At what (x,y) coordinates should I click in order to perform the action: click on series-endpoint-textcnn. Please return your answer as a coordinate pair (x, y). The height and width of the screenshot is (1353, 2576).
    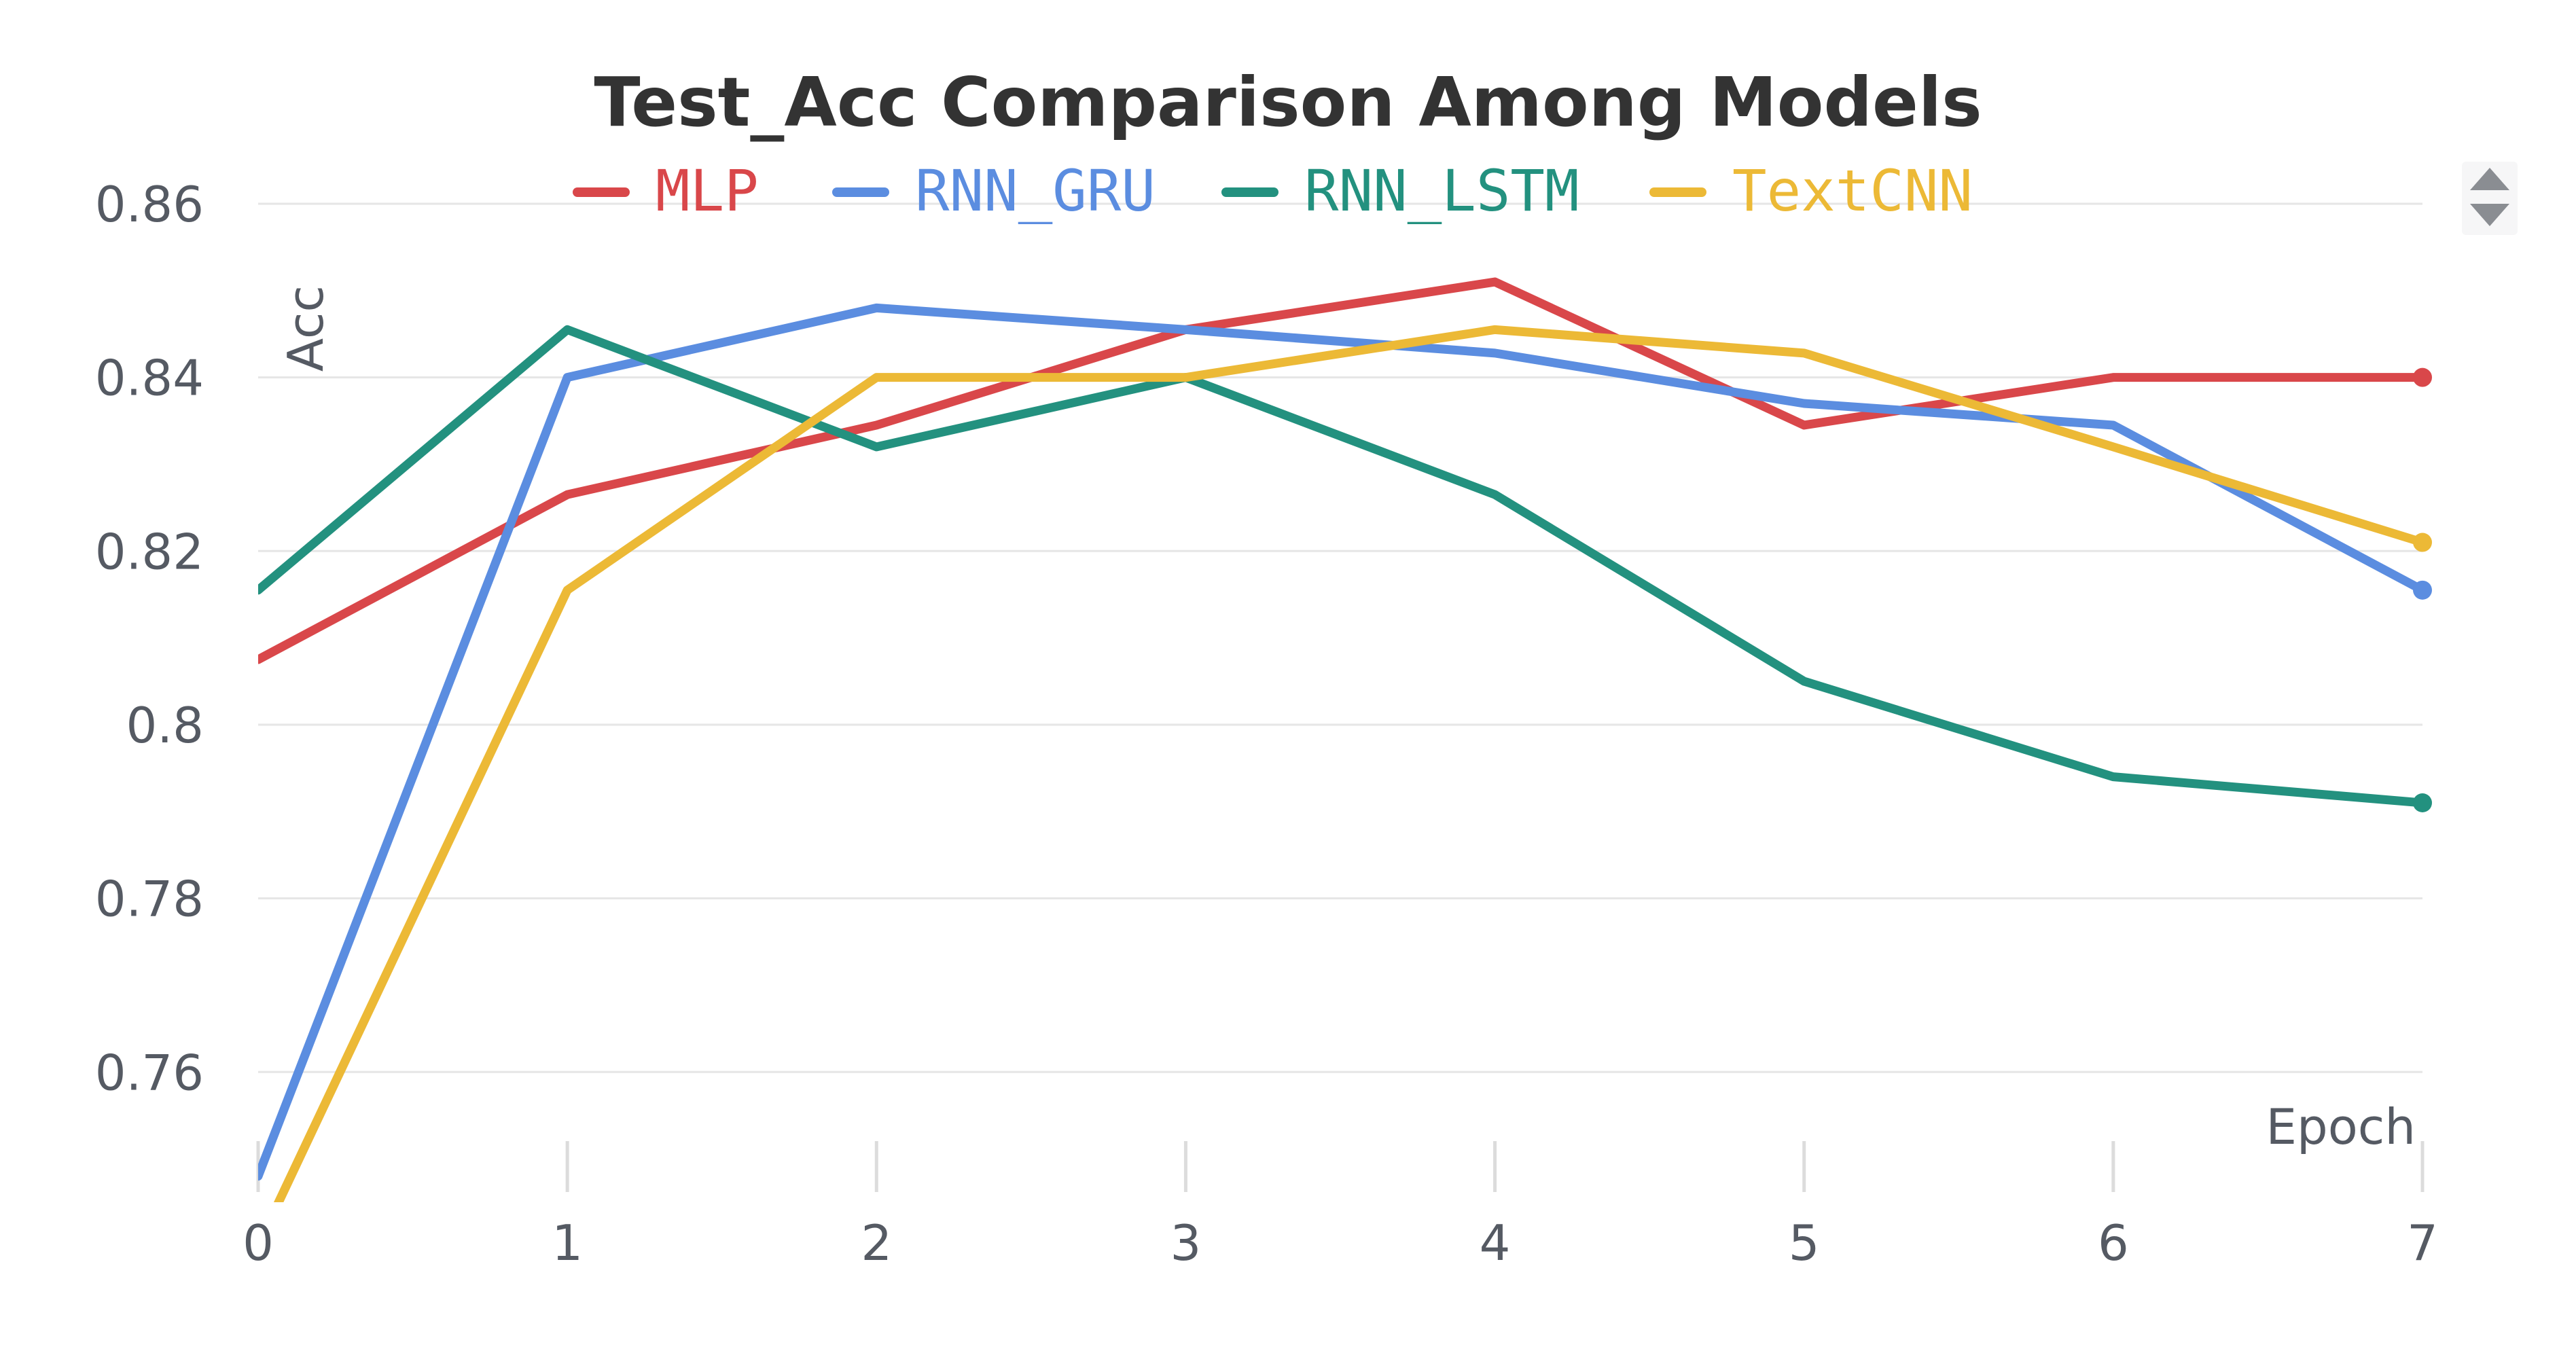
    Looking at the image, I should click on (2422, 542).